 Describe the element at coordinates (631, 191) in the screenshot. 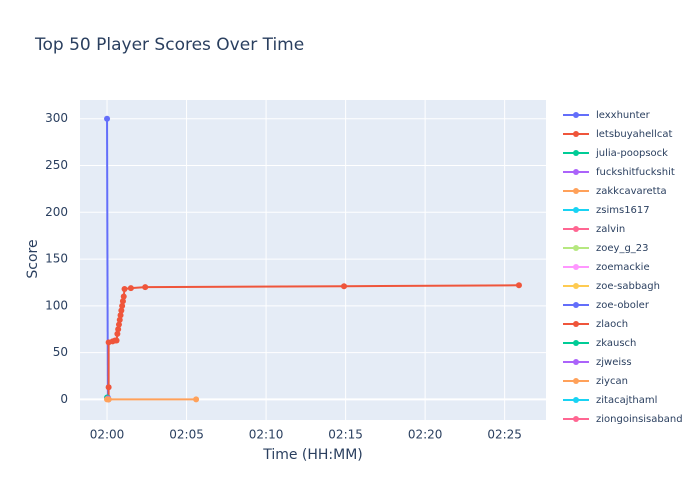

I see `legend-label: zakkcavaretta` at that location.